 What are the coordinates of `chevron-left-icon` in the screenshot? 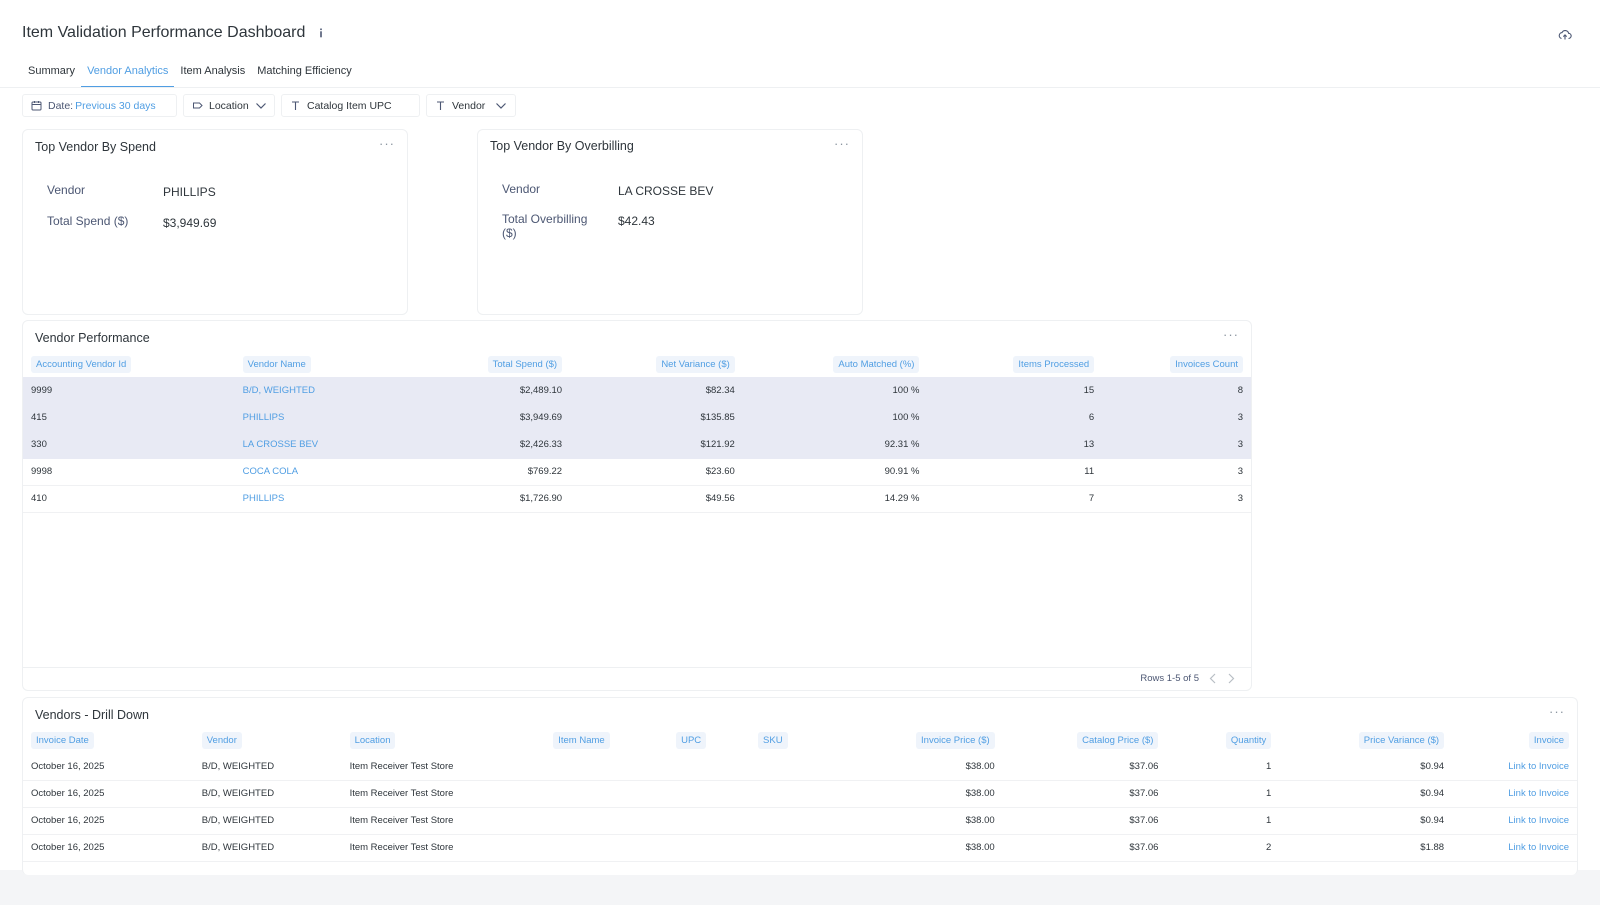 It's located at (1213, 678).